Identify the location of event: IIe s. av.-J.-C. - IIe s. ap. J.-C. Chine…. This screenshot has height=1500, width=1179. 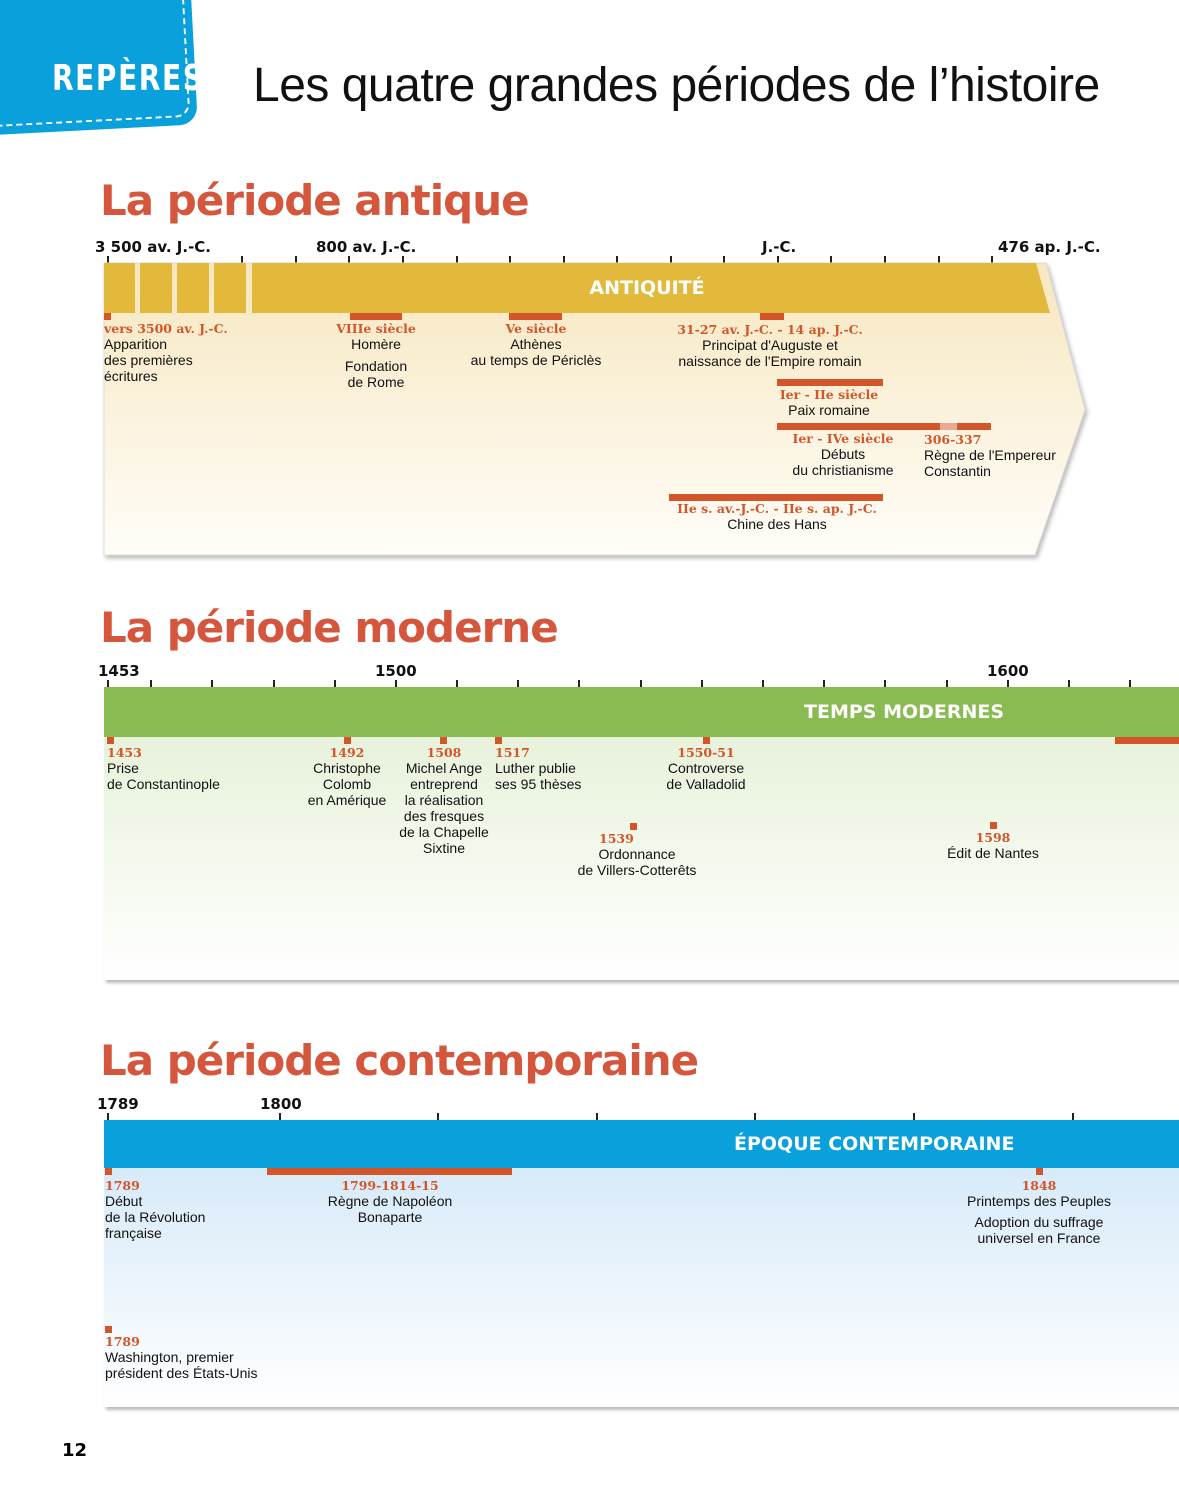
(777, 517).